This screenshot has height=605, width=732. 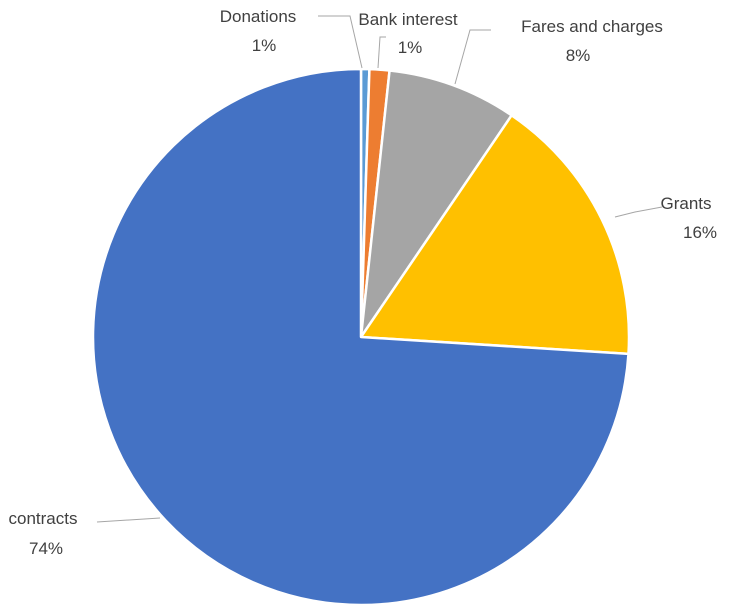 I want to click on pie-slice-grants, so click(x=495, y=235).